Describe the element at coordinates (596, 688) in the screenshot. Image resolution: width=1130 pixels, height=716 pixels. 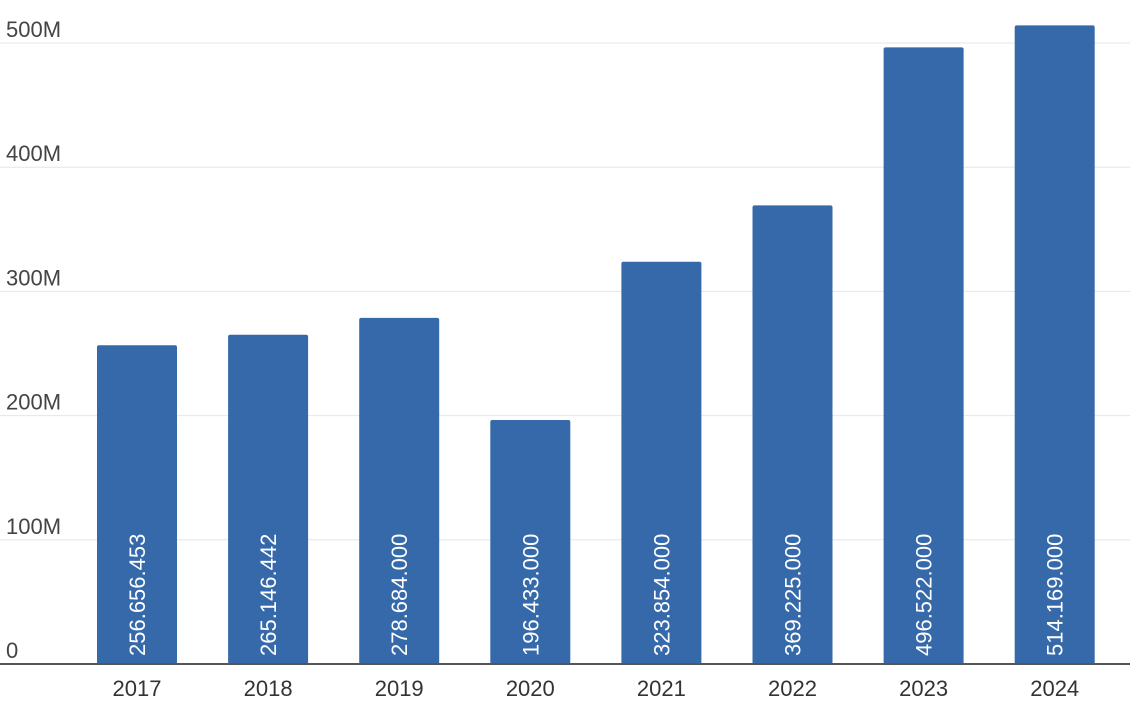
I see `x-axis-tick-labels: 2017 2018 2019 2020 2021 2022 2023 2024` at that location.